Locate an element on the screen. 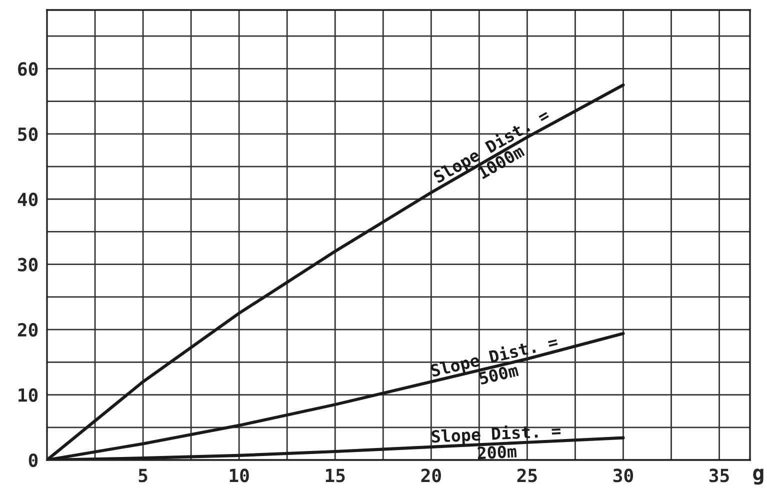  y-tick-label: 30 is located at coordinates (28, 265).